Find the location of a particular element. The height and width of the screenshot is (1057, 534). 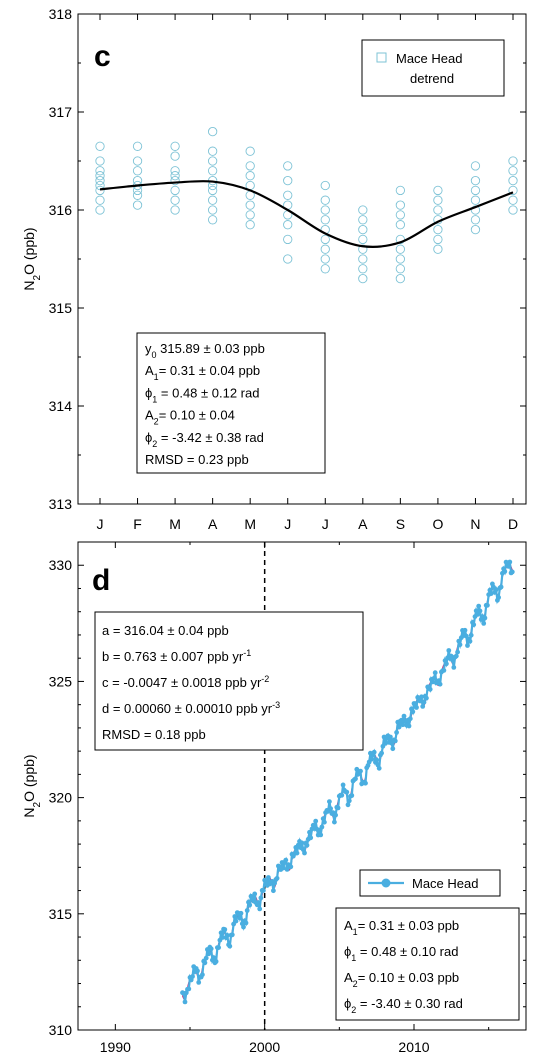

panel-d-stats-main: b = 0.763 ± 0.007 ppb yr is located at coordinates (173, 656).